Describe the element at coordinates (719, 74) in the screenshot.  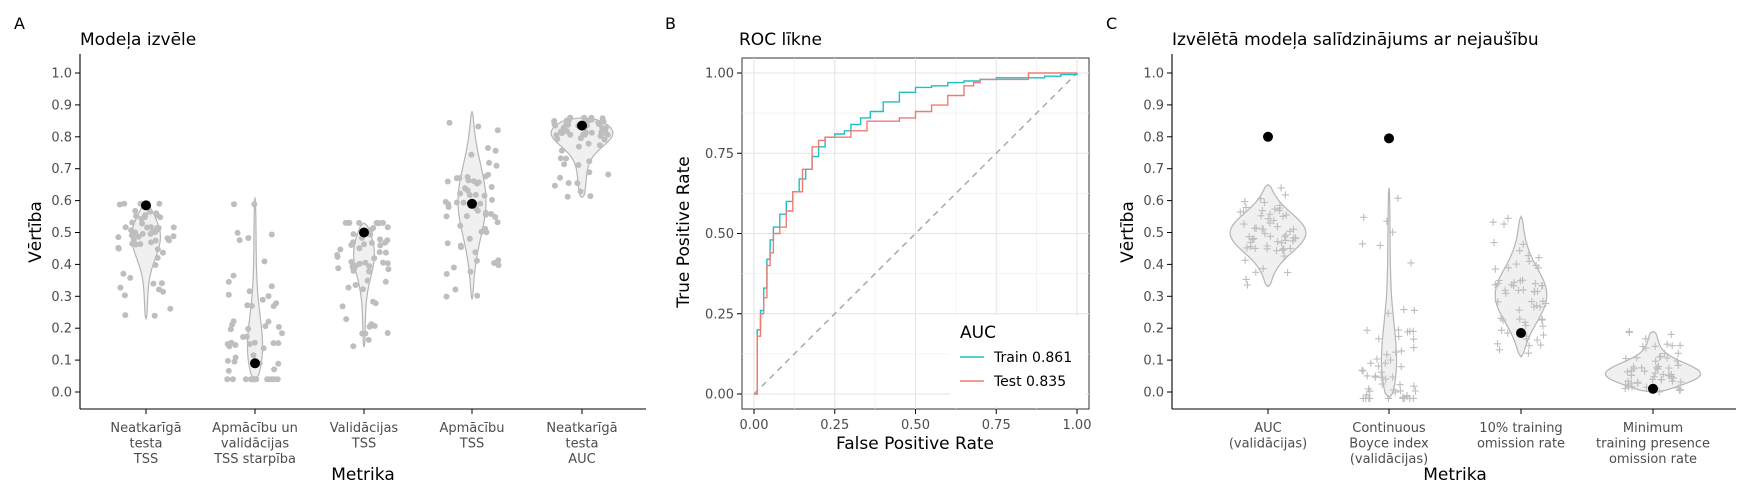
I see `y-tick-label: 1.00` at that location.